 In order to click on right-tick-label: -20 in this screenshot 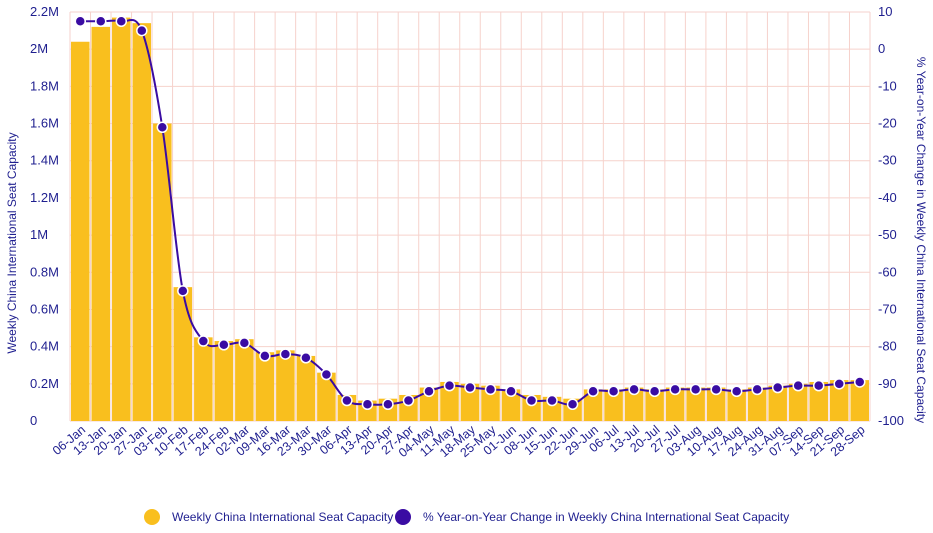, I will do `click(887, 123)`.